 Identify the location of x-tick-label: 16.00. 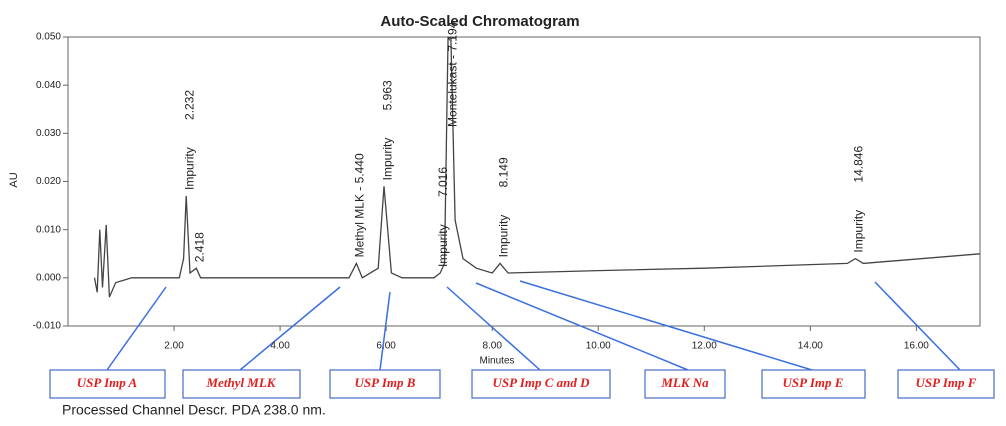
(916, 346).